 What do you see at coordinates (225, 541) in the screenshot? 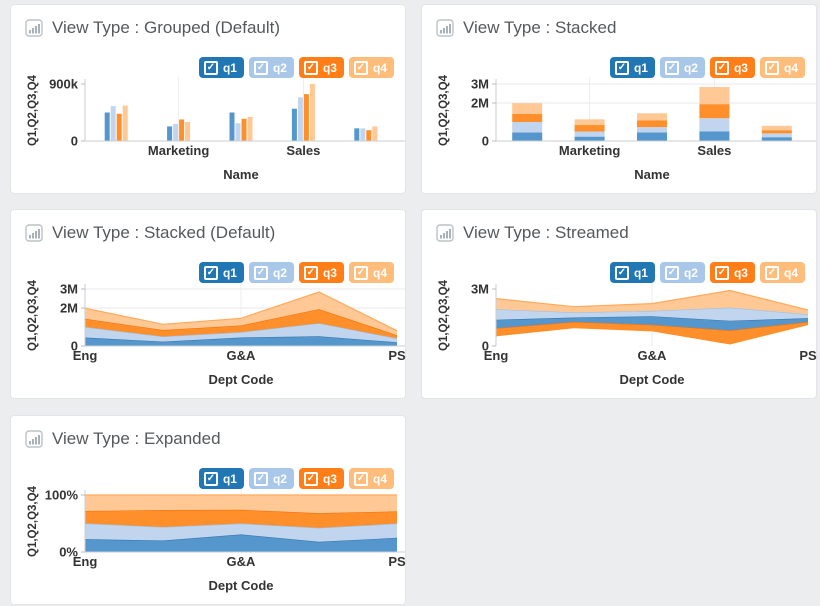
I see `expanded-area-chart: 100% 0%Eng G&A PS Dept Code` at bounding box center [225, 541].